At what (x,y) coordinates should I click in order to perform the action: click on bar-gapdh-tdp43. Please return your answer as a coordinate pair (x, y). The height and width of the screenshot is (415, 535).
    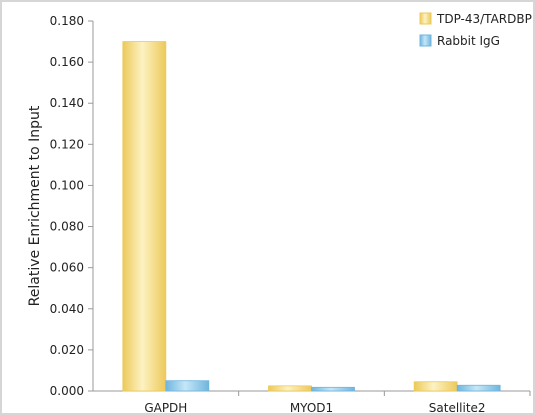
    Looking at the image, I should click on (144, 216).